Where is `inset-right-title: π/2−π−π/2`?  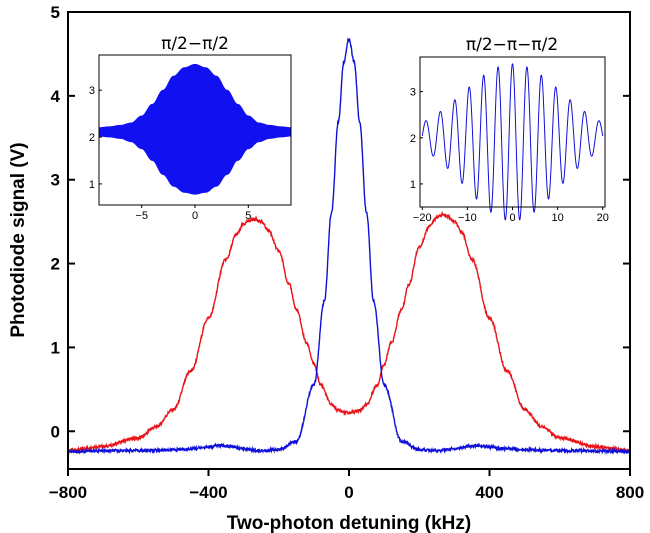 inset-right-title: π/2−π−π/2 is located at coordinates (512, 45).